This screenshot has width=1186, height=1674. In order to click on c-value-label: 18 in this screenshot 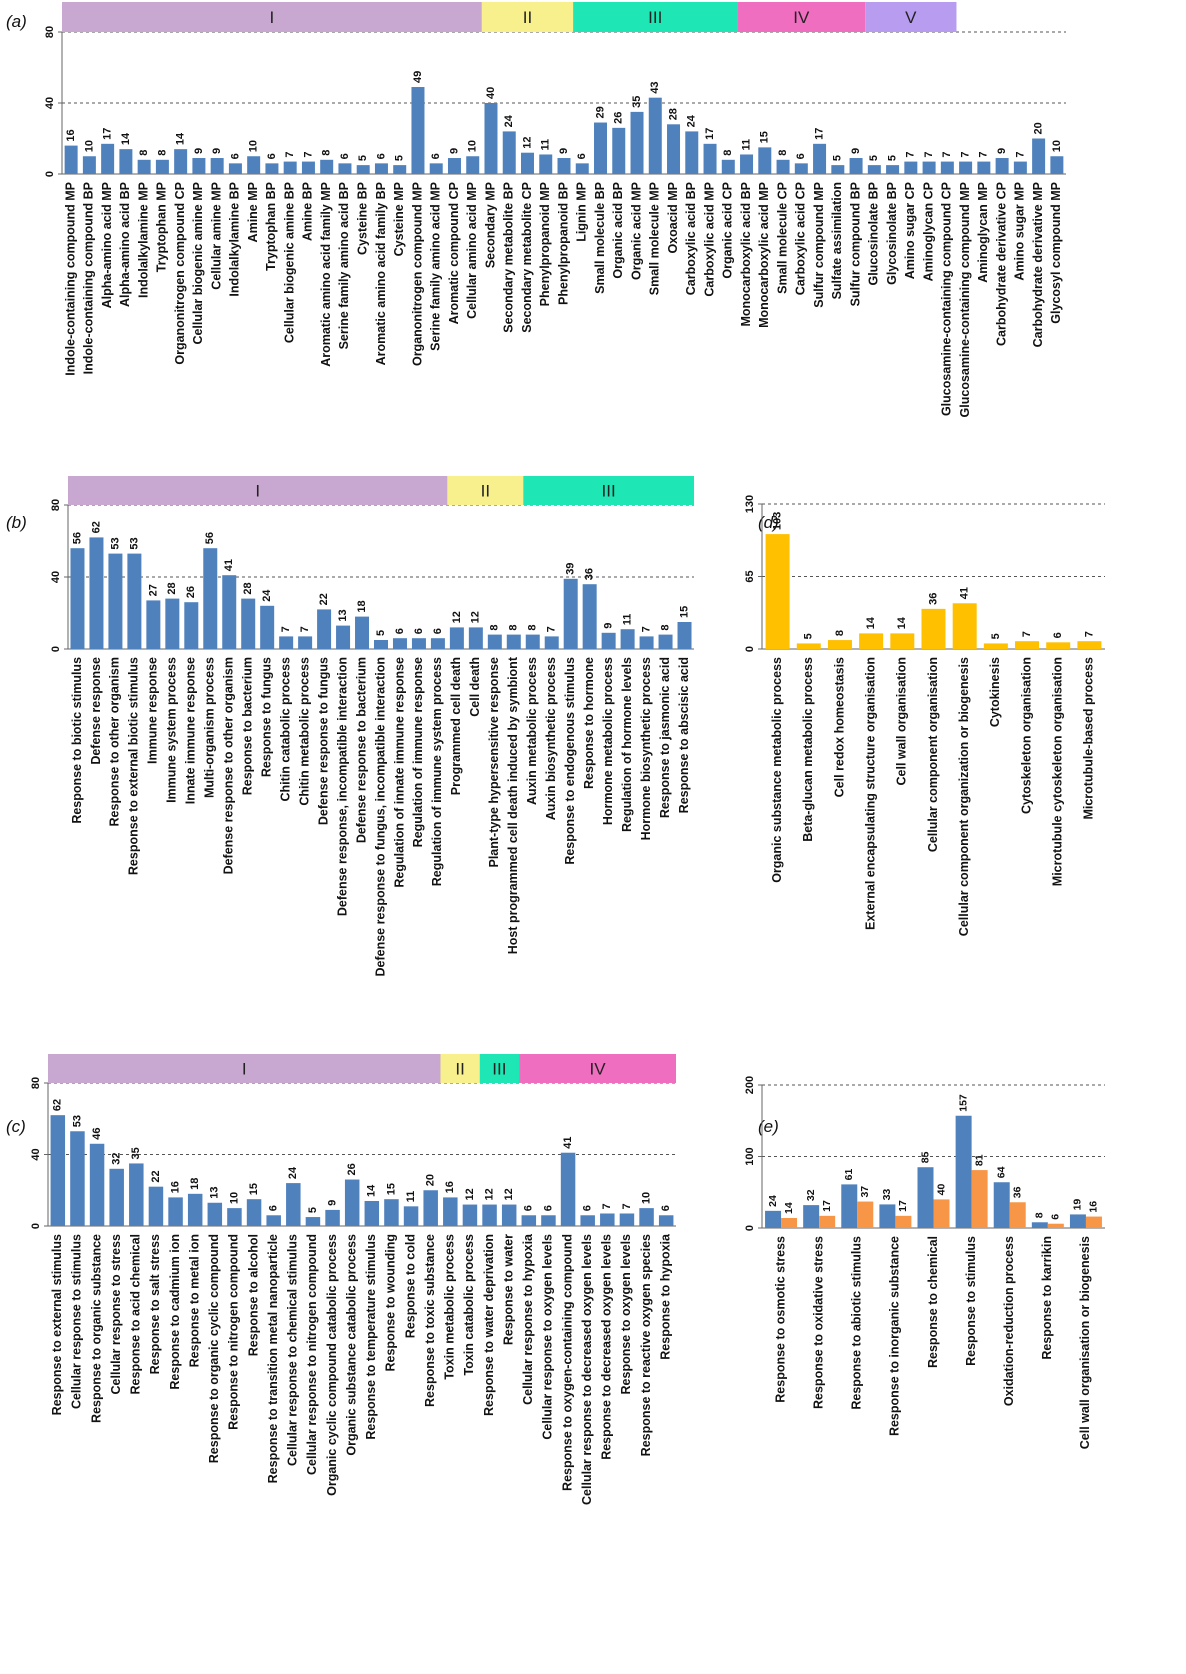, I will do `click(195, 1184)`.